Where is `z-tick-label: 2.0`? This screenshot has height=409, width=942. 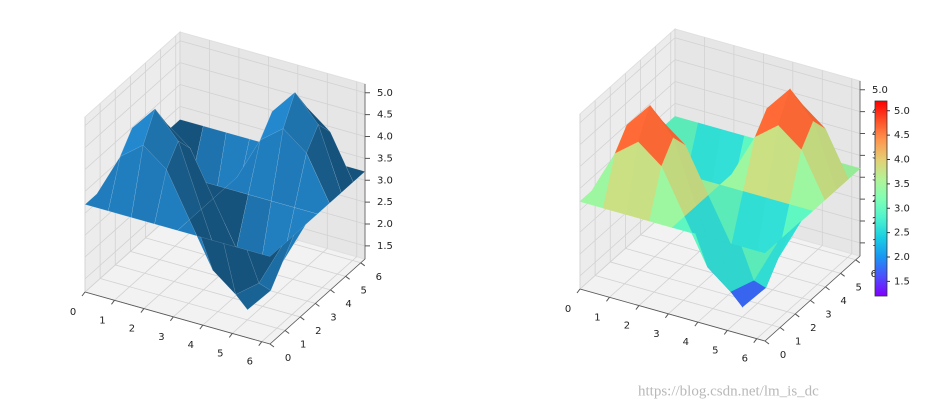
z-tick-label: 2.0 is located at coordinates (385, 224).